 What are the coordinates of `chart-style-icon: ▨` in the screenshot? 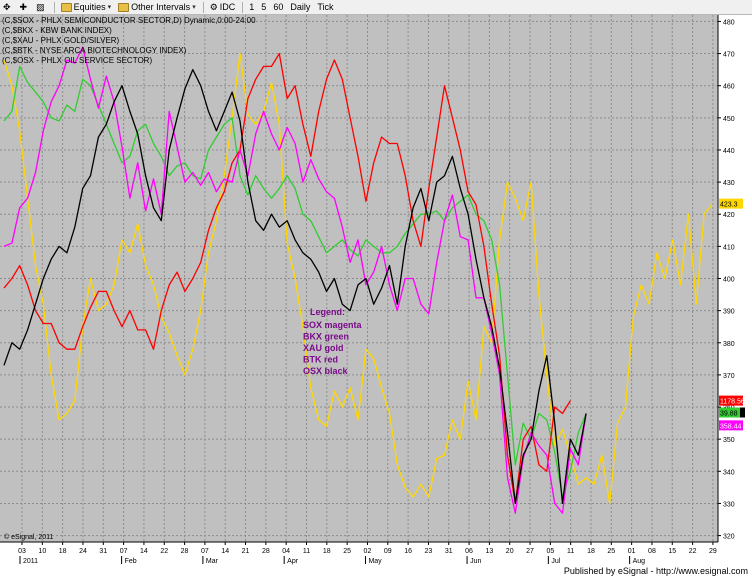 It's located at (40, 6).